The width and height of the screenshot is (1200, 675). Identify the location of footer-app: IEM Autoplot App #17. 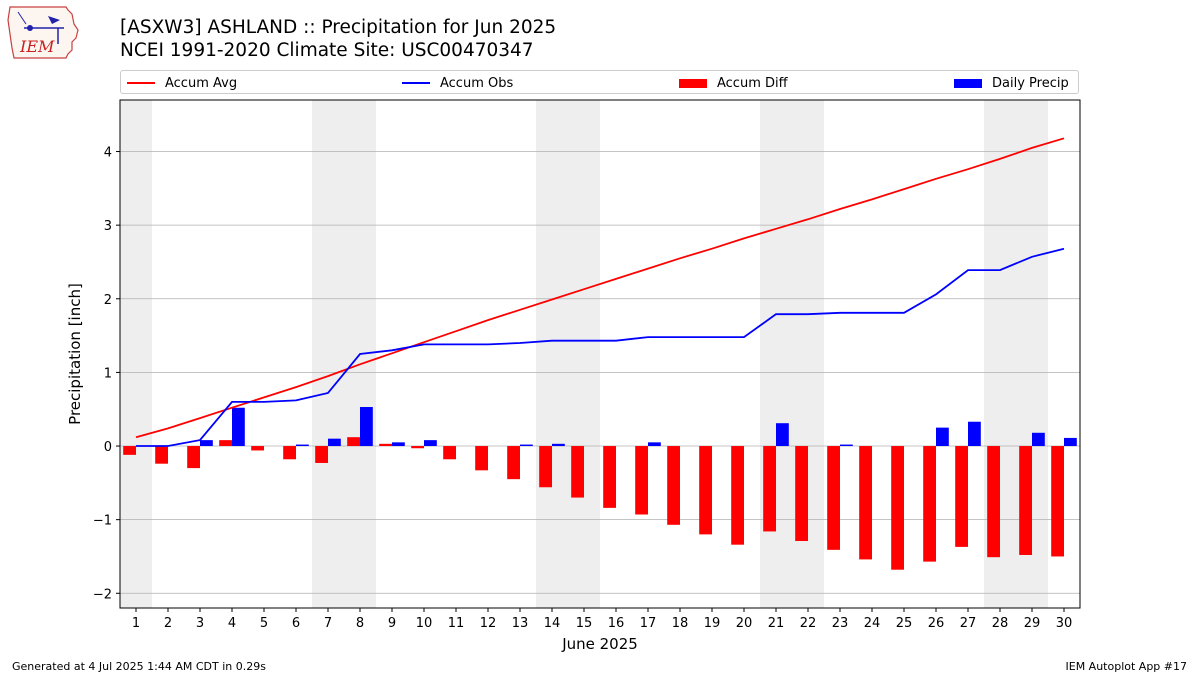
(1126, 666).